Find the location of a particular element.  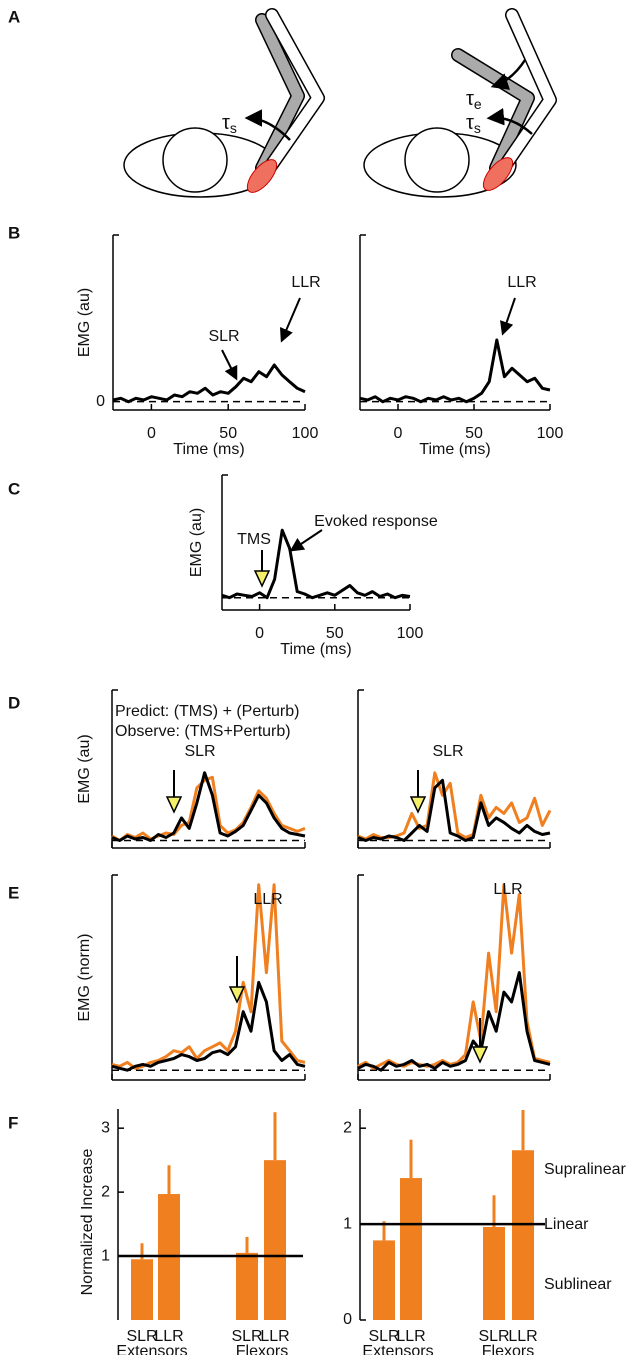

annotation: Evoked response is located at coordinates (376, 521).